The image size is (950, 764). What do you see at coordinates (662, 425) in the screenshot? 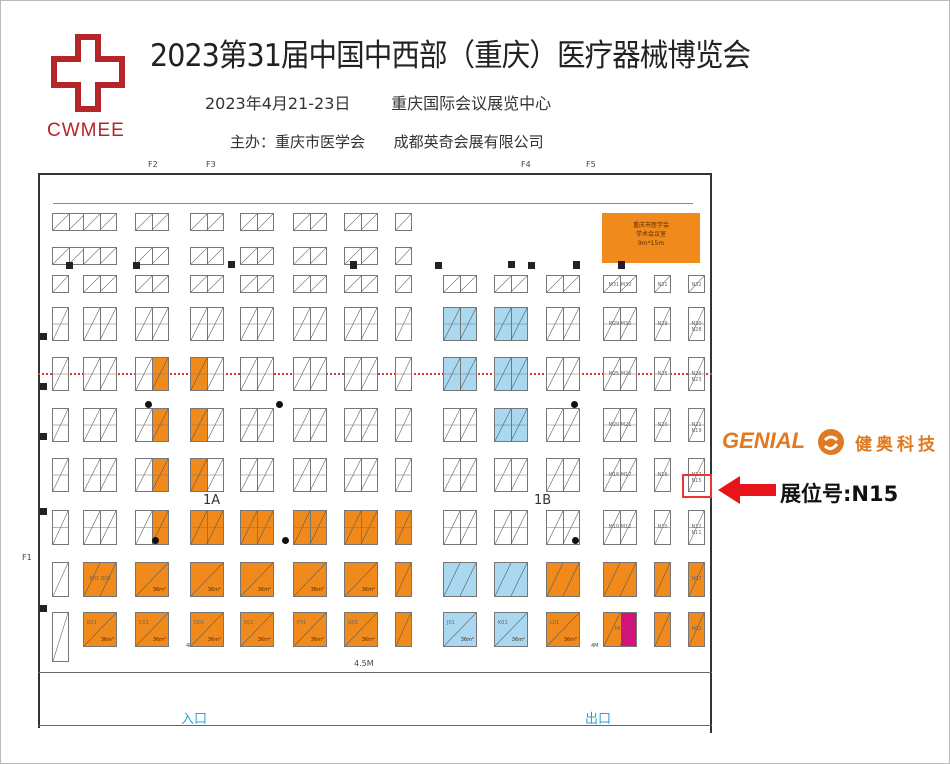
I see `booth: N20` at bounding box center [662, 425].